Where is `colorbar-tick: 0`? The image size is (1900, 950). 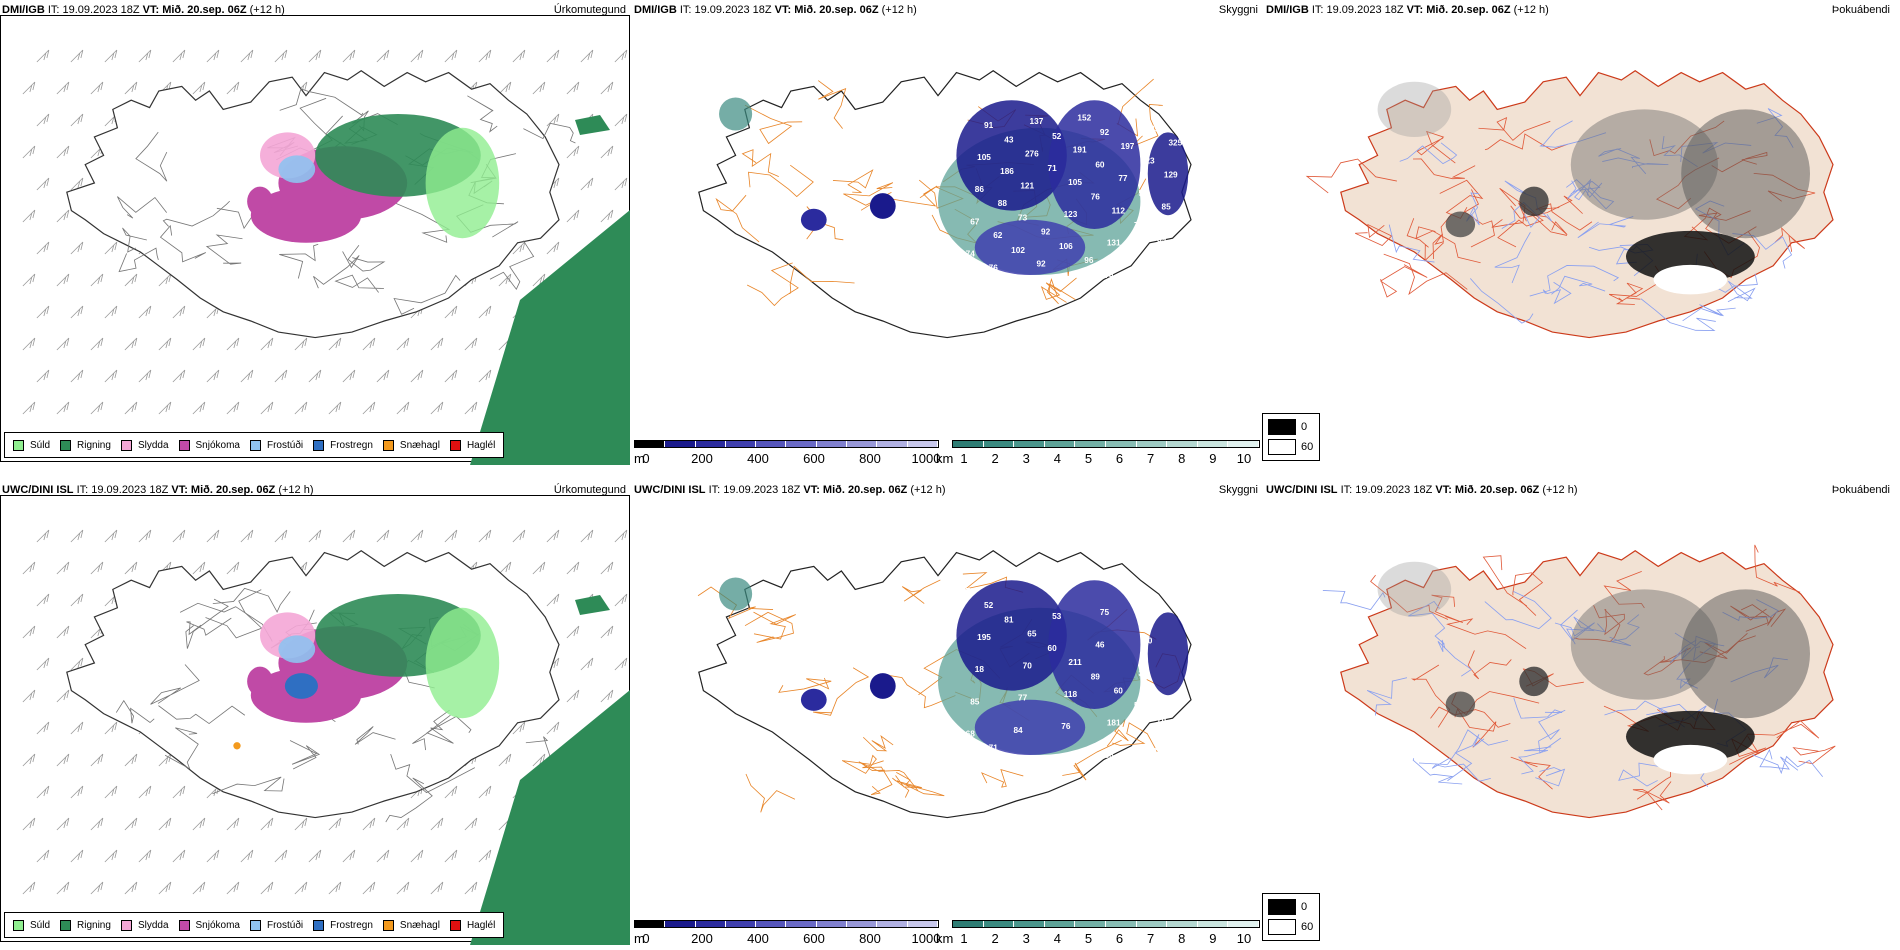 colorbar-tick: 0 is located at coordinates (646, 458).